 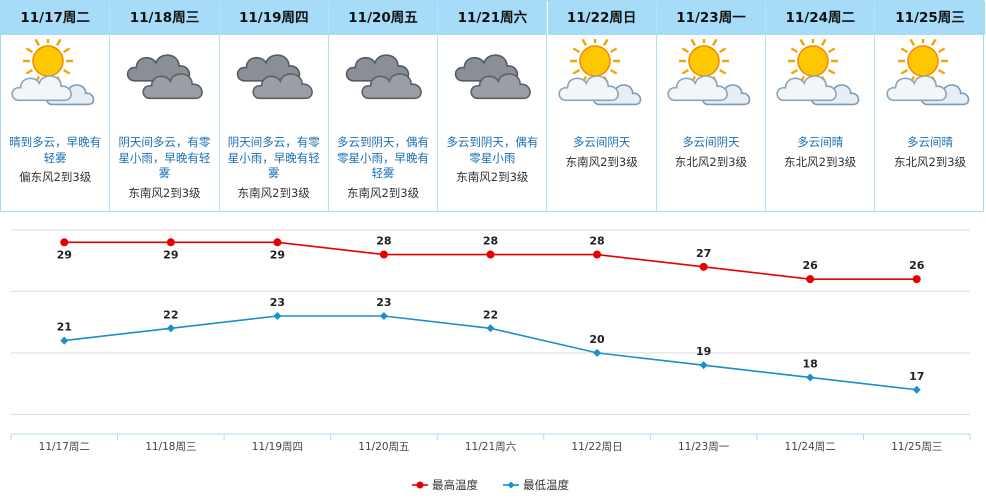 I want to click on forecast-date: 11/22周日, so click(x=601, y=18).